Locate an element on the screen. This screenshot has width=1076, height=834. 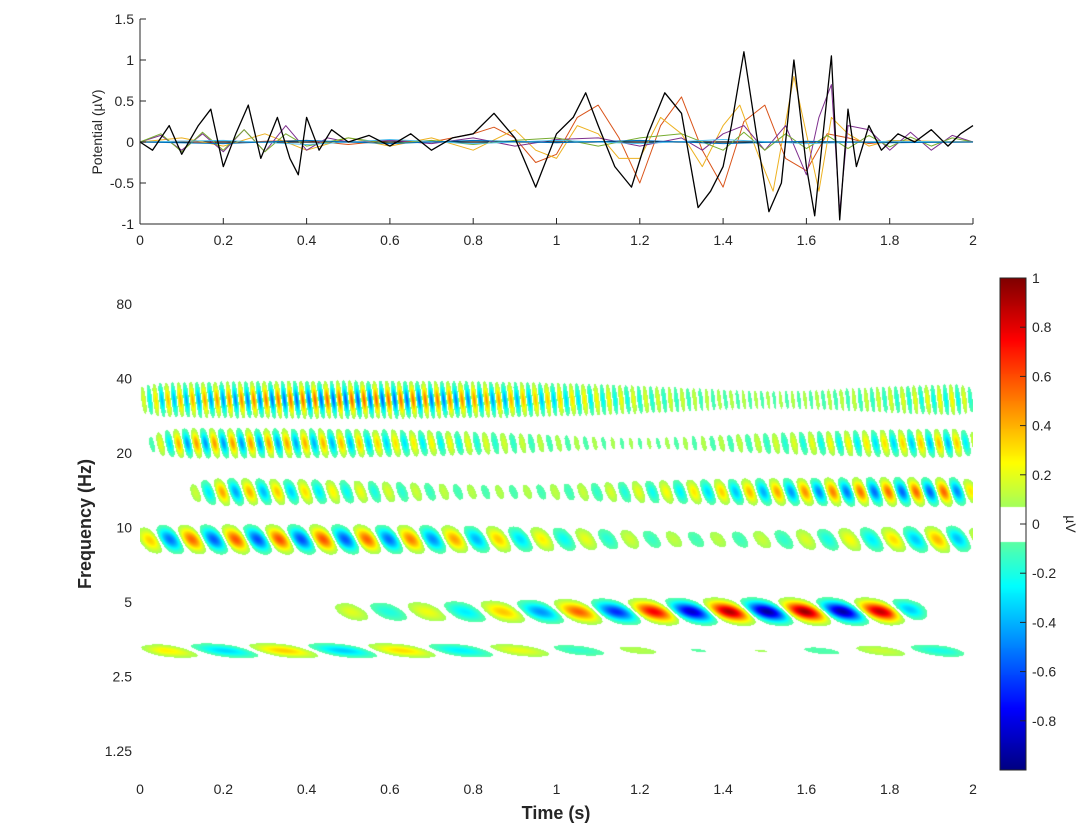
tf-x-ticks: 0 0.2 0.4 0.6 0.8 1 1.2 1.4 1.6 1.8 2 is located at coordinates (556, 789).